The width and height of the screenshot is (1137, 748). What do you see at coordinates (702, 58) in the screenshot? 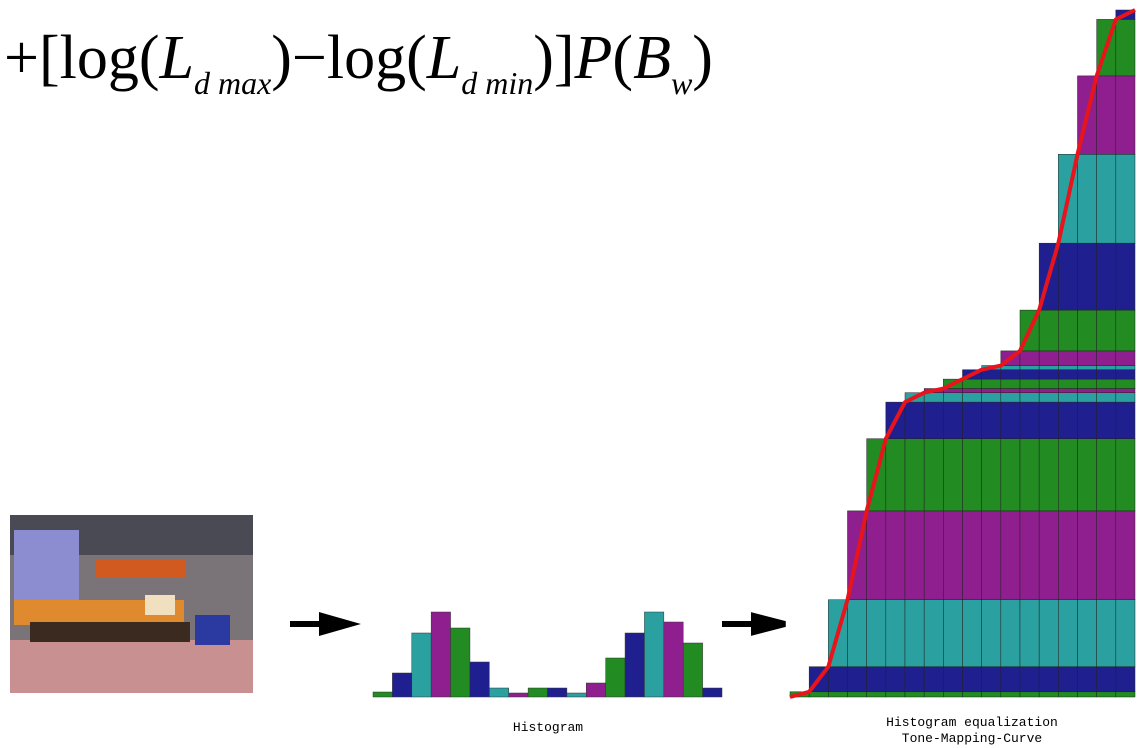
I see `formula-part: )` at bounding box center [702, 58].